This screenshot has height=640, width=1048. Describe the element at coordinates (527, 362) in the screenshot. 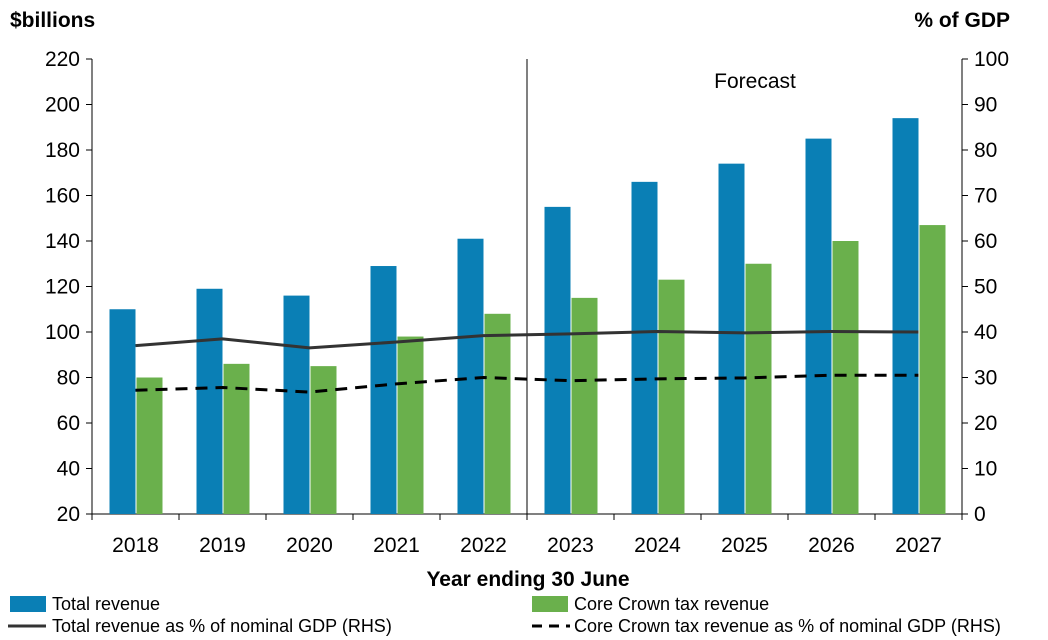

I see `rhs-lines` at that location.